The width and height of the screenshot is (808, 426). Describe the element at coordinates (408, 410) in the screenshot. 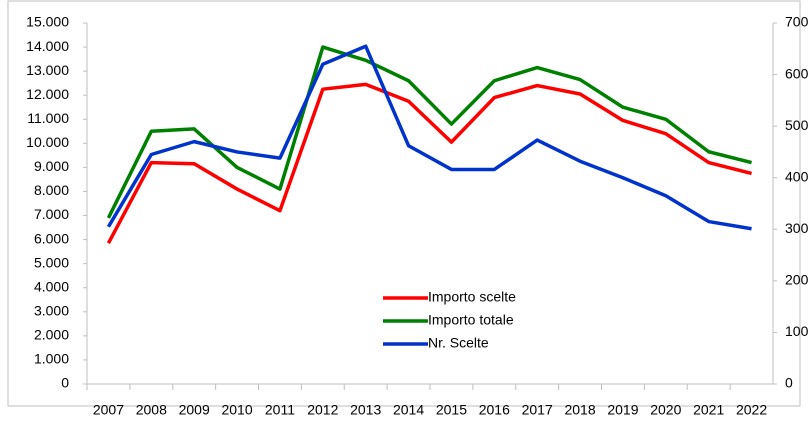

I see `x-tick-label: 2014` at that location.